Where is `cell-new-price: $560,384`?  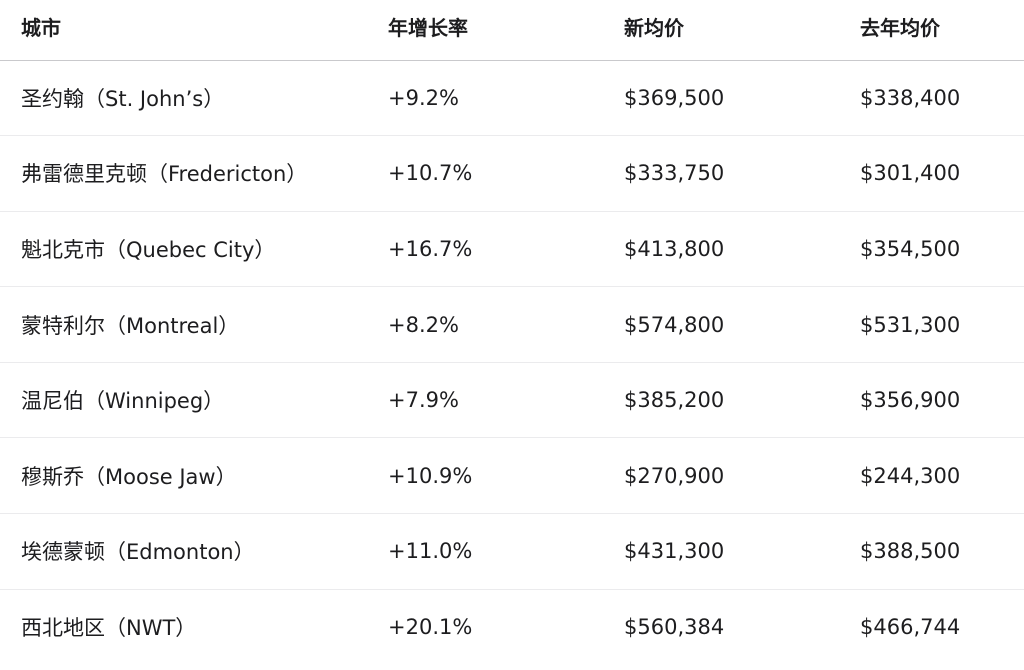
cell-new-price: $560,384 is located at coordinates (674, 626).